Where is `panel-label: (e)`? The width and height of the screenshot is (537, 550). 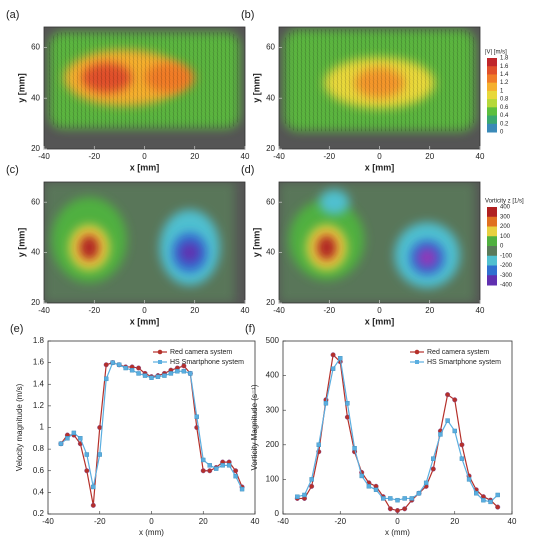
panel-label: (e) is located at coordinates (16, 329).